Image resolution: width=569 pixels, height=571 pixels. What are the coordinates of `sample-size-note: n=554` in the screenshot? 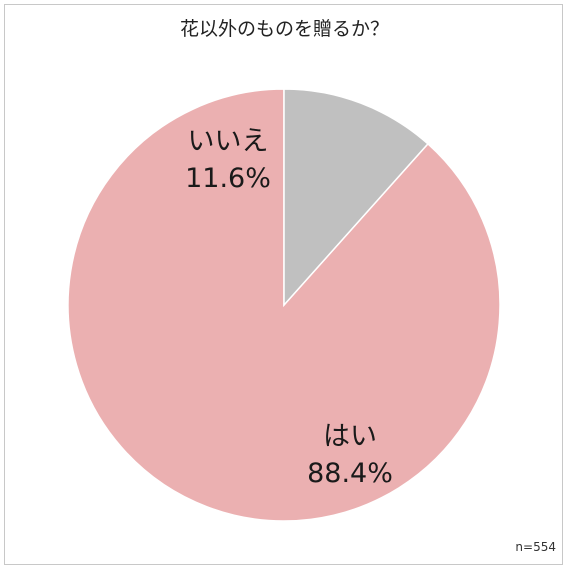 It's located at (535, 547).